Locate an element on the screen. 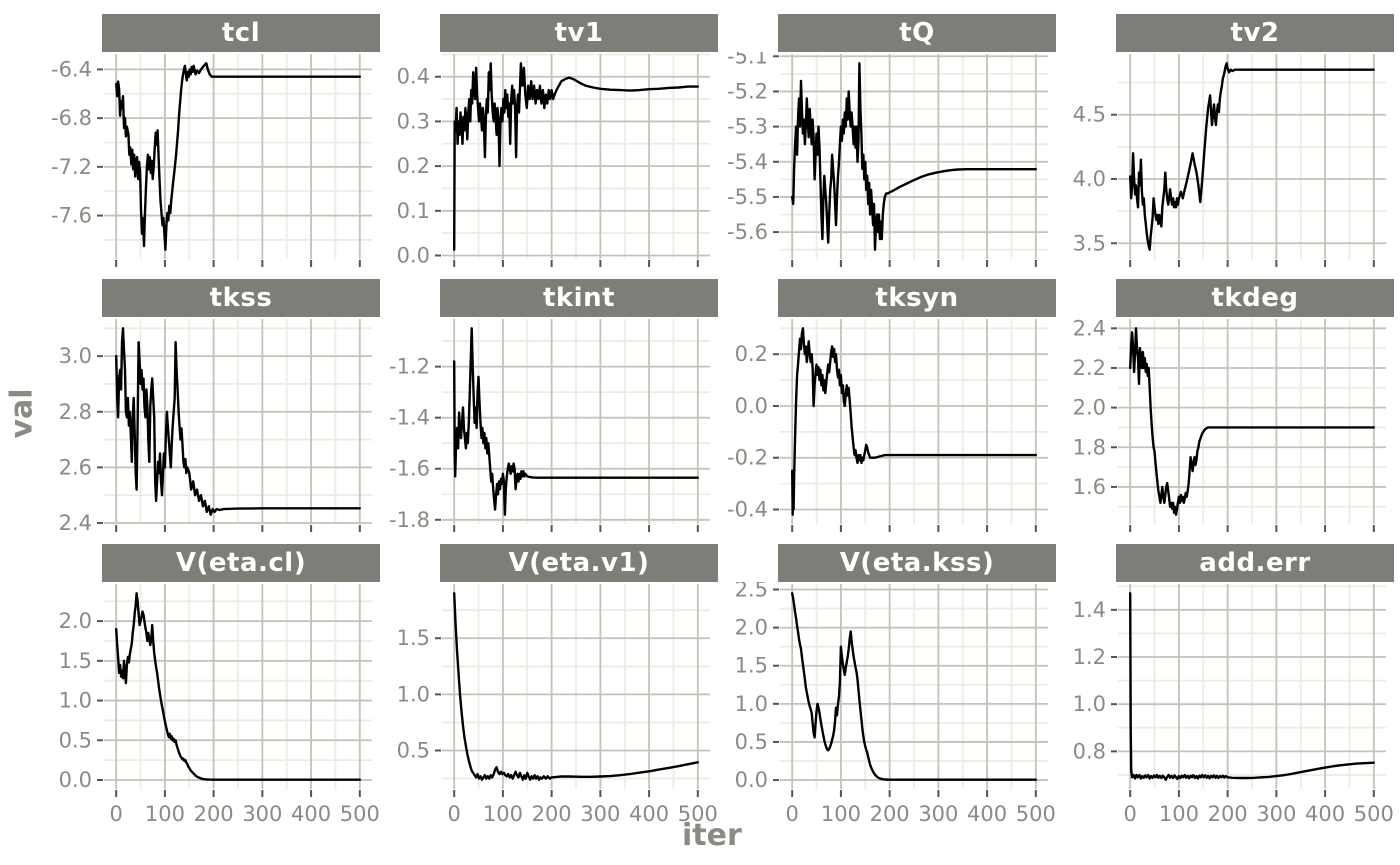 The image size is (1400, 865). facet-strip-label: V(eta.kss) is located at coordinates (917, 563).